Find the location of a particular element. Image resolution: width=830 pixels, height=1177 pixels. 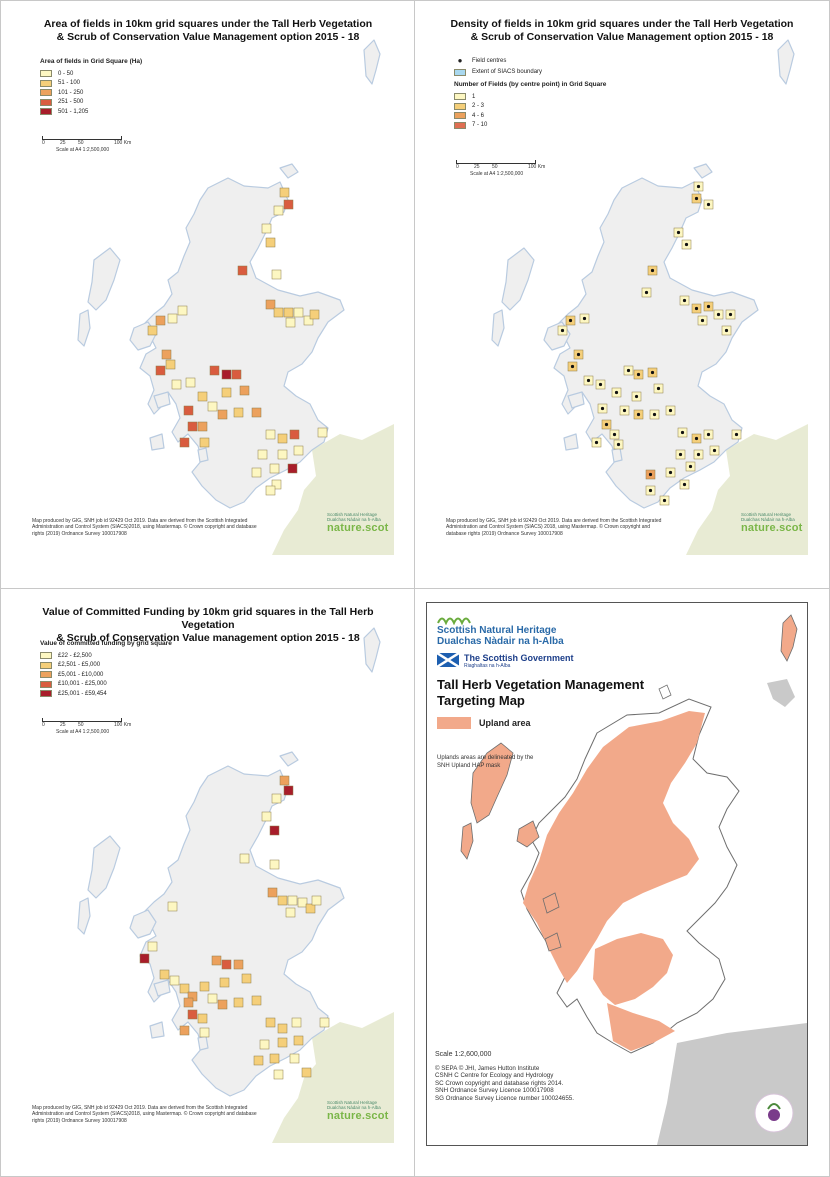

legend-item: 4 - 6 is located at coordinates (530, 116).